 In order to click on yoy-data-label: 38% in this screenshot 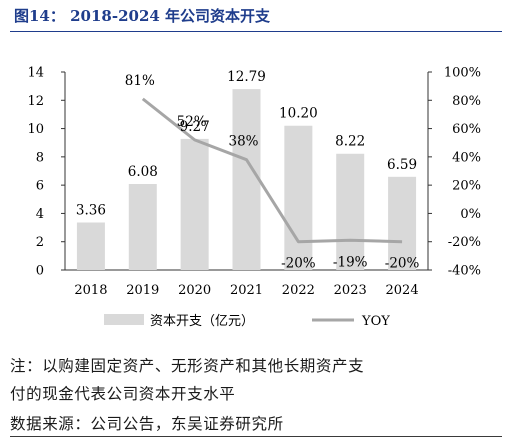, I will do `click(243, 142)`.